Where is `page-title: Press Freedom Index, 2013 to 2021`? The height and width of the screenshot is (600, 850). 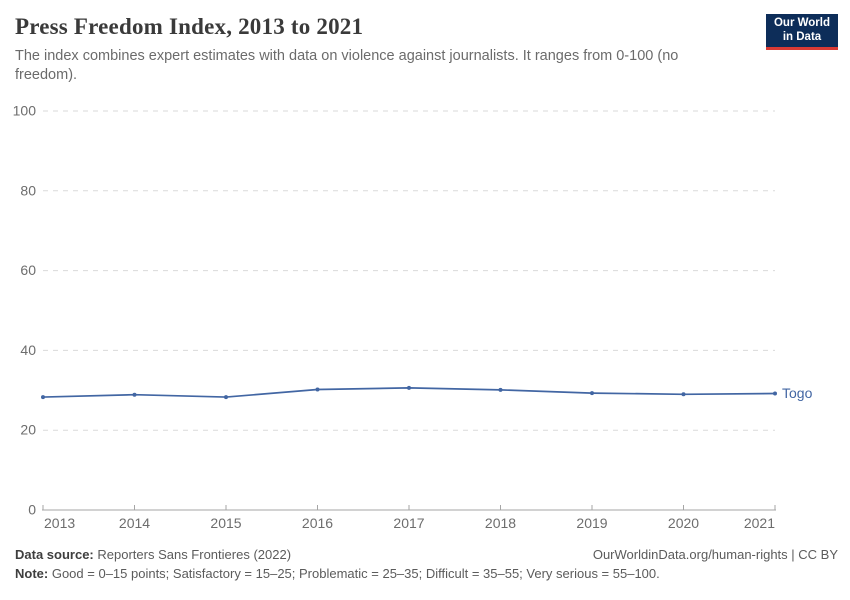 page-title: Press Freedom Index, 2013 to 2021 is located at coordinates (189, 26).